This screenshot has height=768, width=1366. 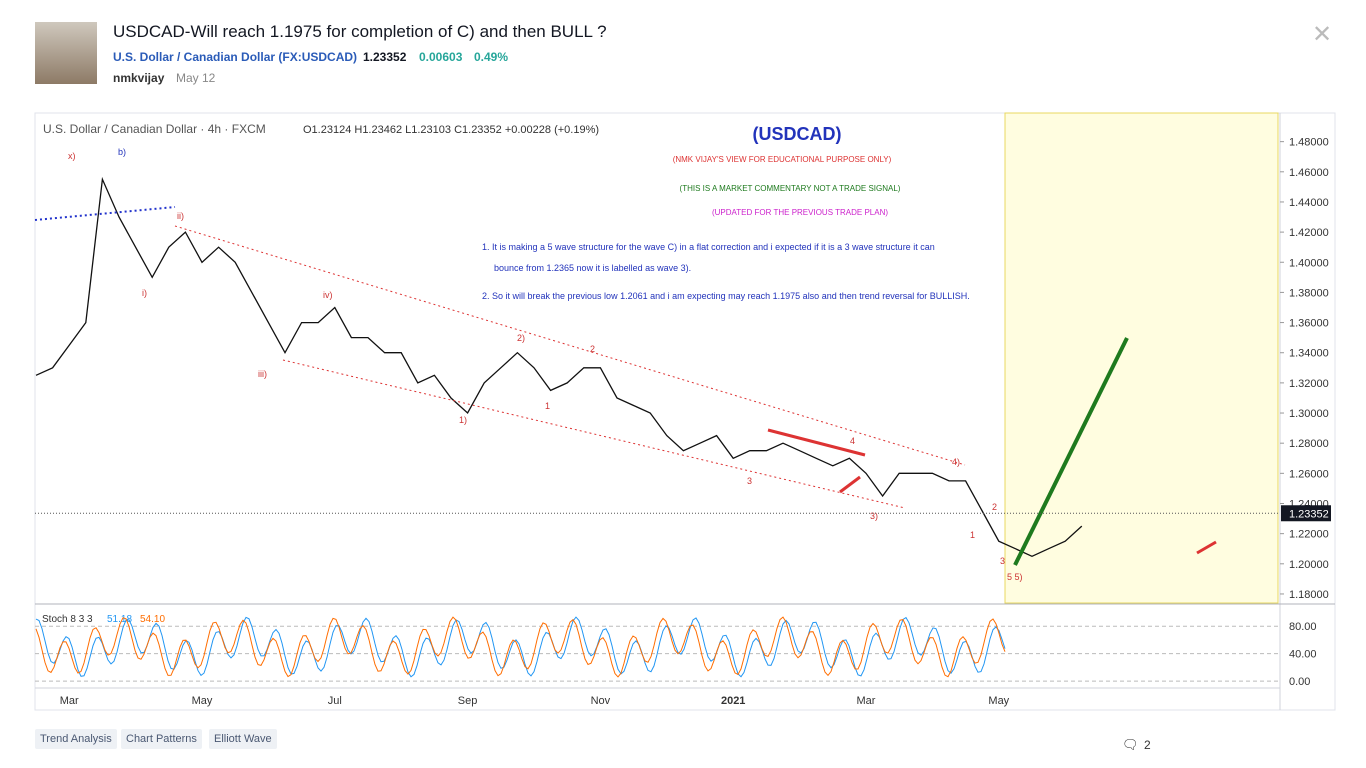 What do you see at coordinates (1303, 655) in the screenshot?
I see `y-tick-label: 40.00` at bounding box center [1303, 655].